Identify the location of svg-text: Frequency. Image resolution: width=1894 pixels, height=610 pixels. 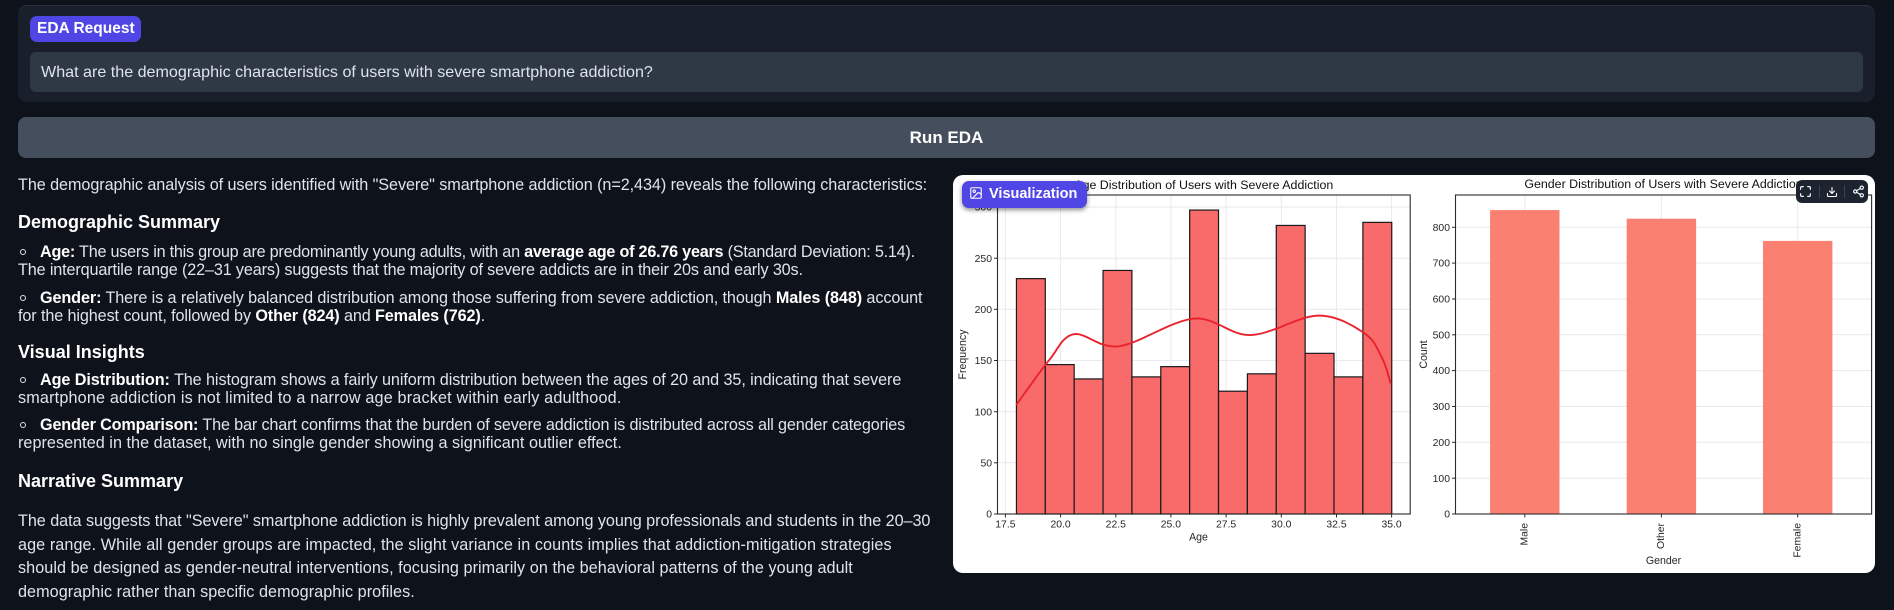
(963, 354).